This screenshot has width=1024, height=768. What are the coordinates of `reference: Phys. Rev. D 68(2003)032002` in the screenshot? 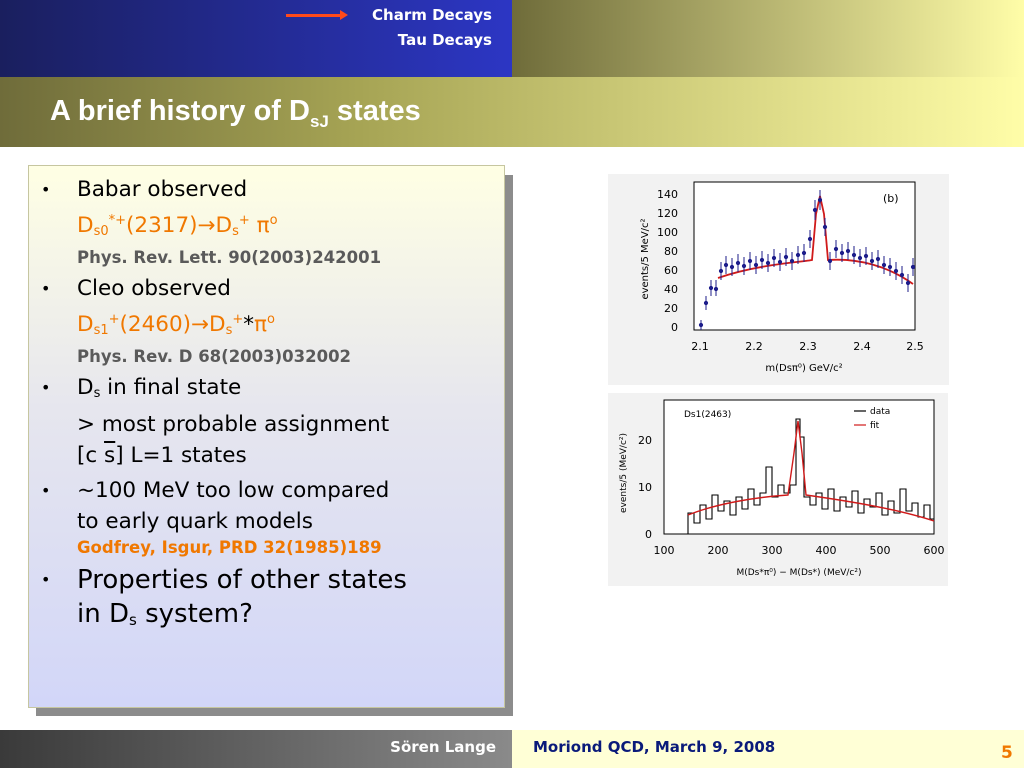 It's located at (214, 356).